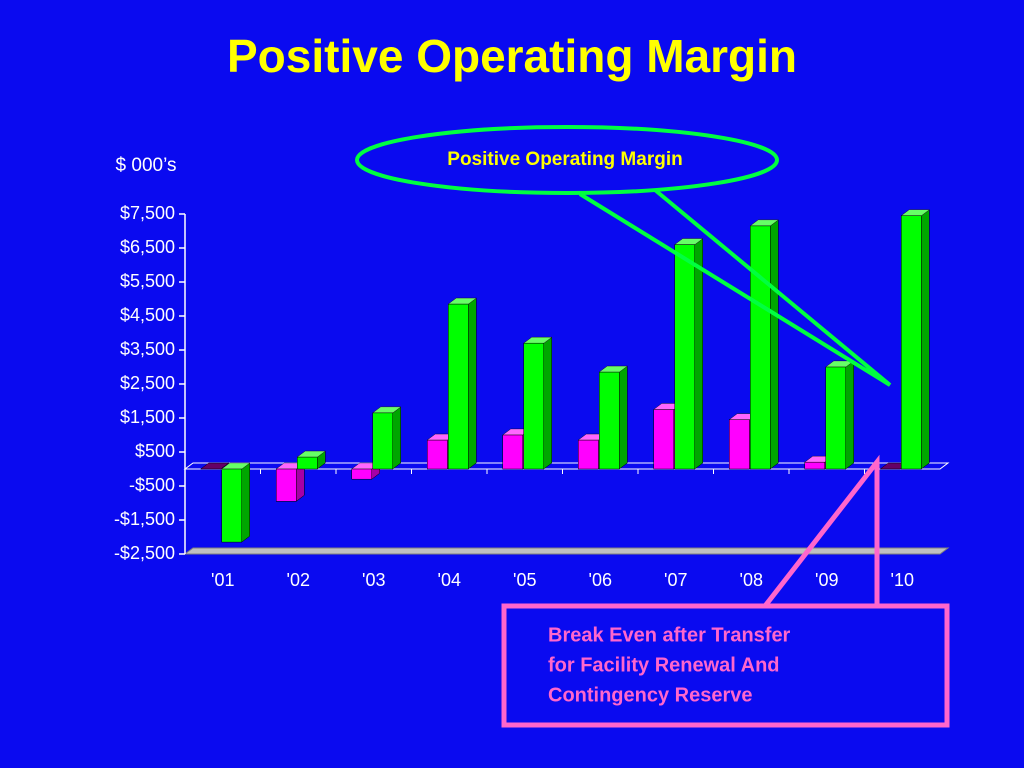 The image size is (1024, 768). What do you see at coordinates (600, 580) in the screenshot?
I see `x-tick-label: '06` at bounding box center [600, 580].